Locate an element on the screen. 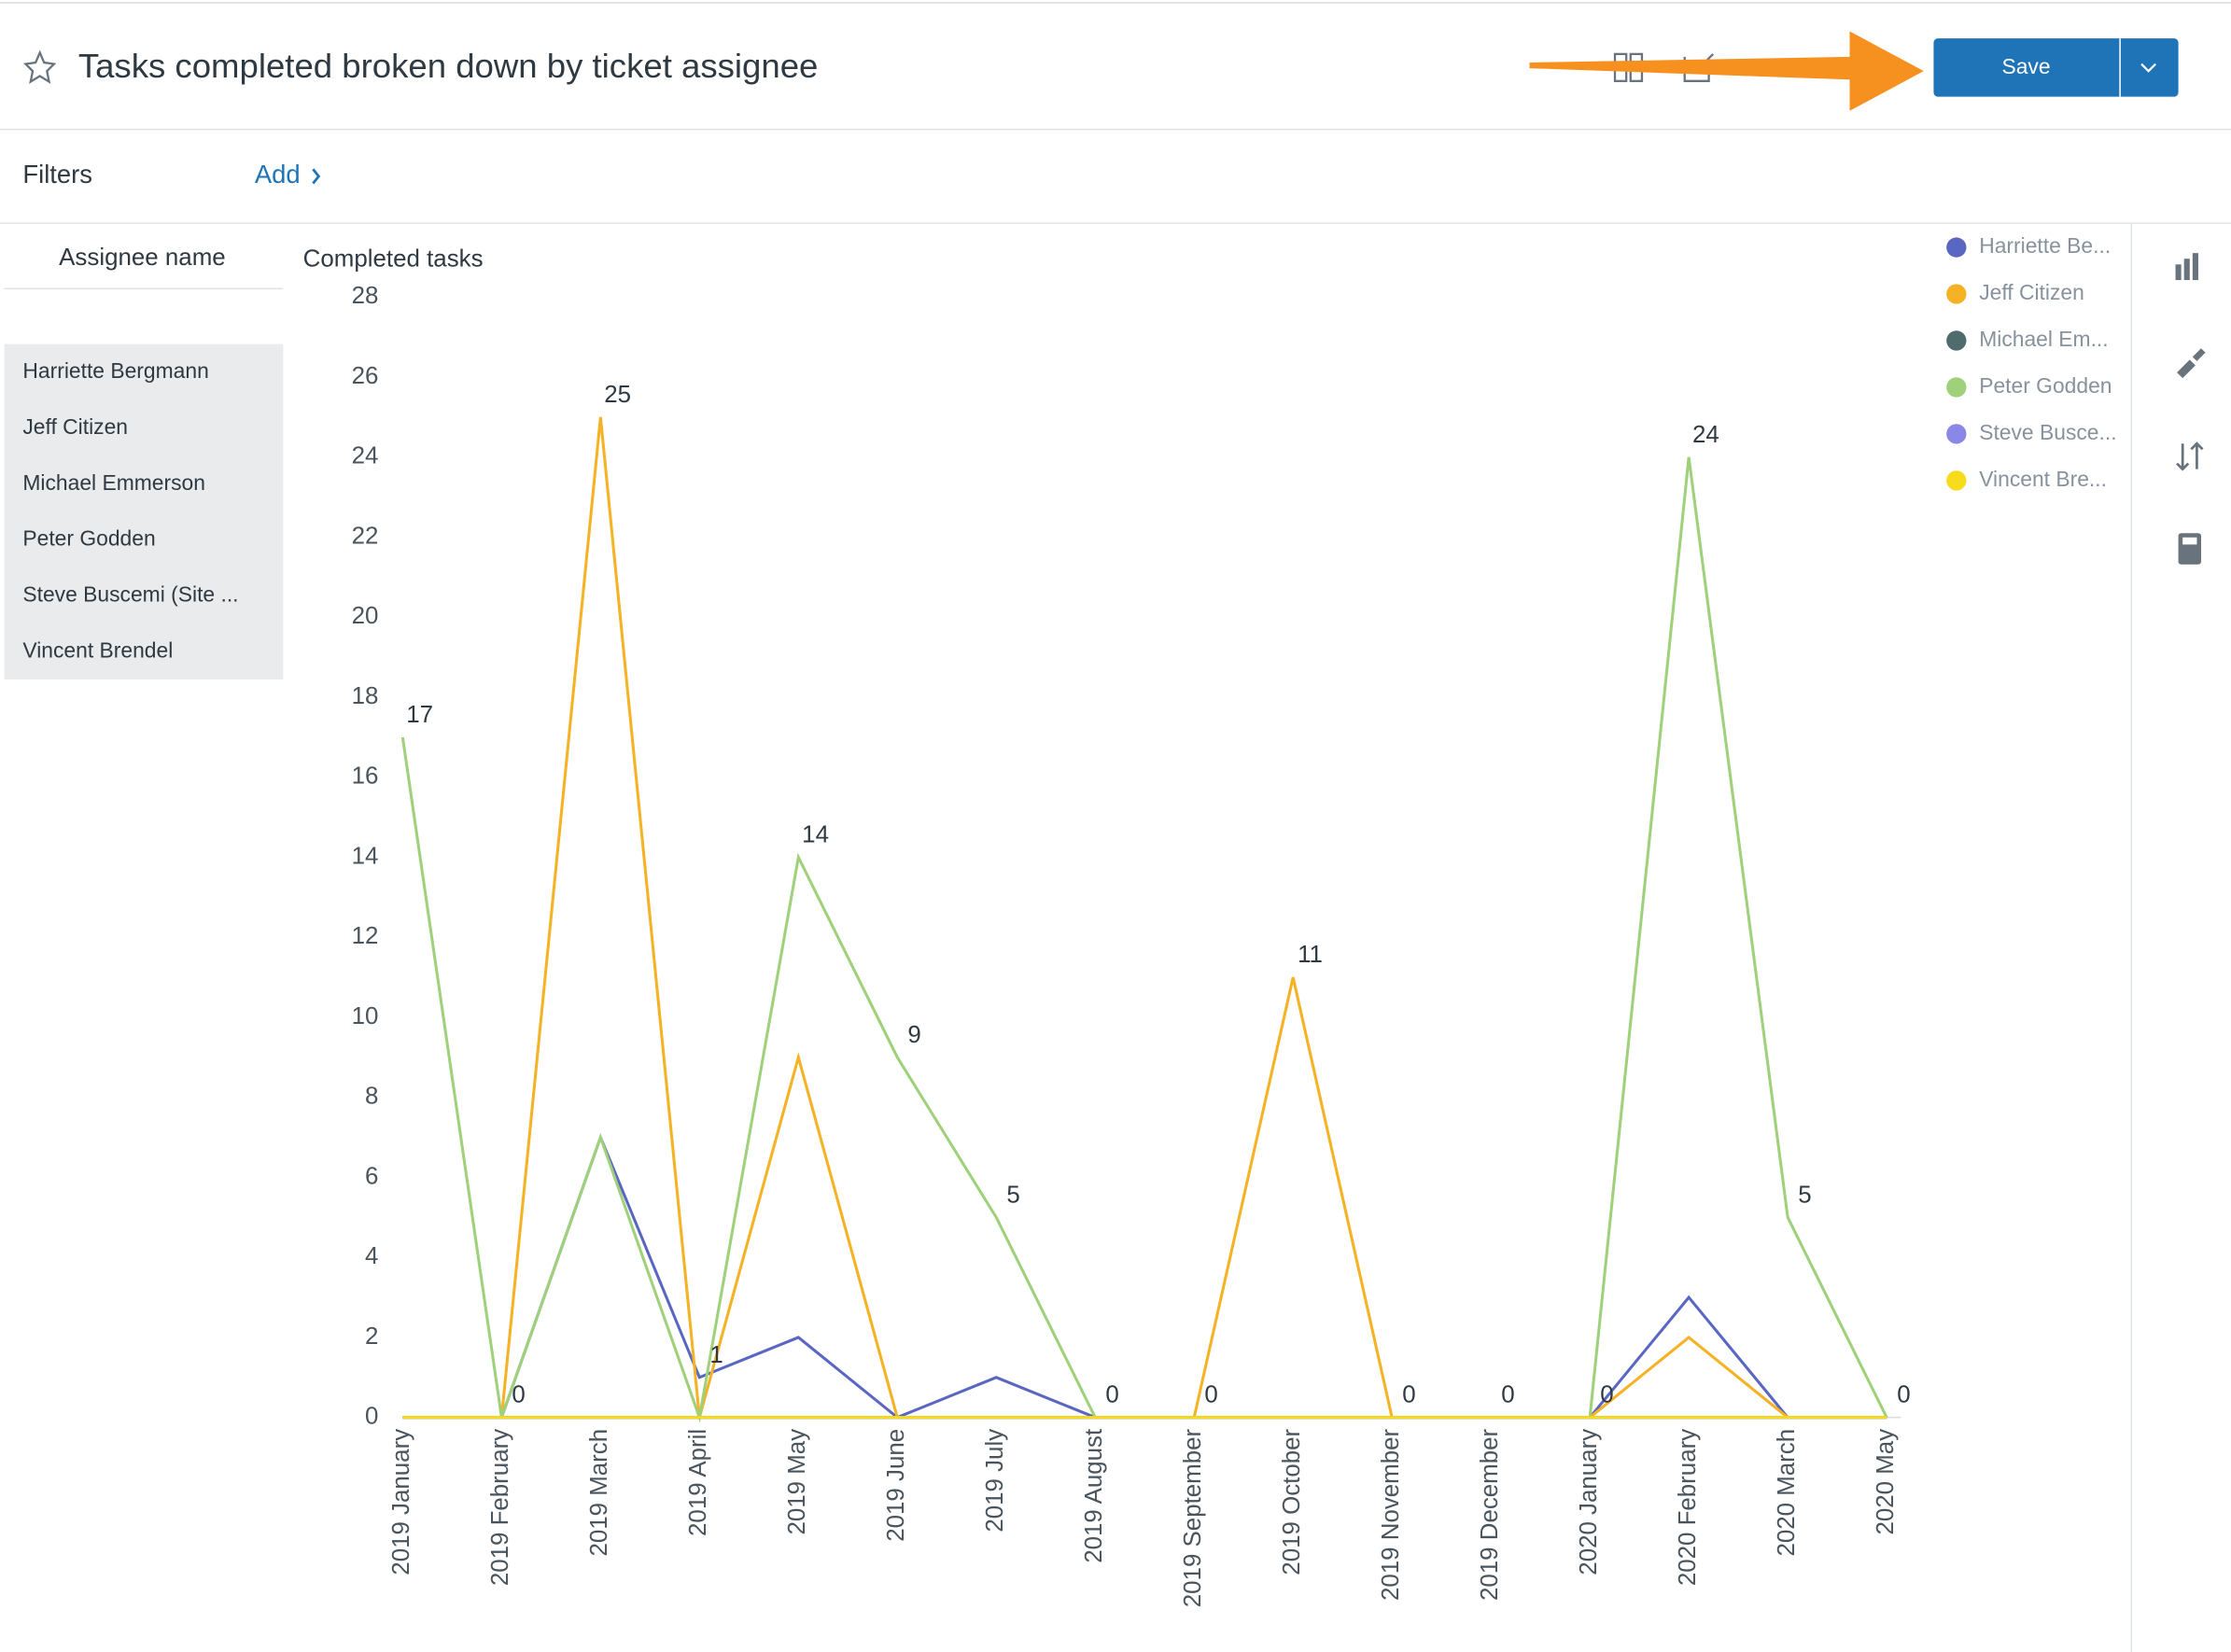 The width and height of the screenshot is (2231, 1652). y-tick-label: 20 is located at coordinates (365, 616).